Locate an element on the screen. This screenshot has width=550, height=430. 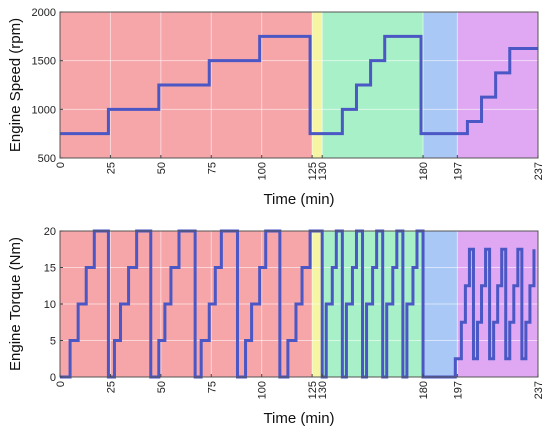
engine-speed-y-tick-label-0: 500 is located at coordinates (47, 159).